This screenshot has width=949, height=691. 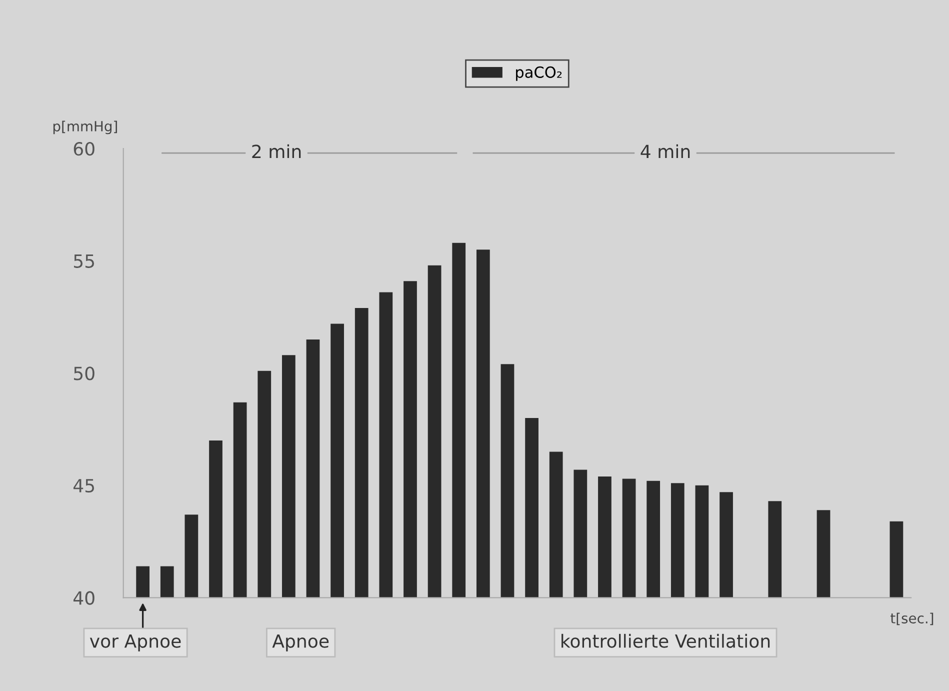 What do you see at coordinates (135, 643) in the screenshot?
I see `text: vor Apnoe` at bounding box center [135, 643].